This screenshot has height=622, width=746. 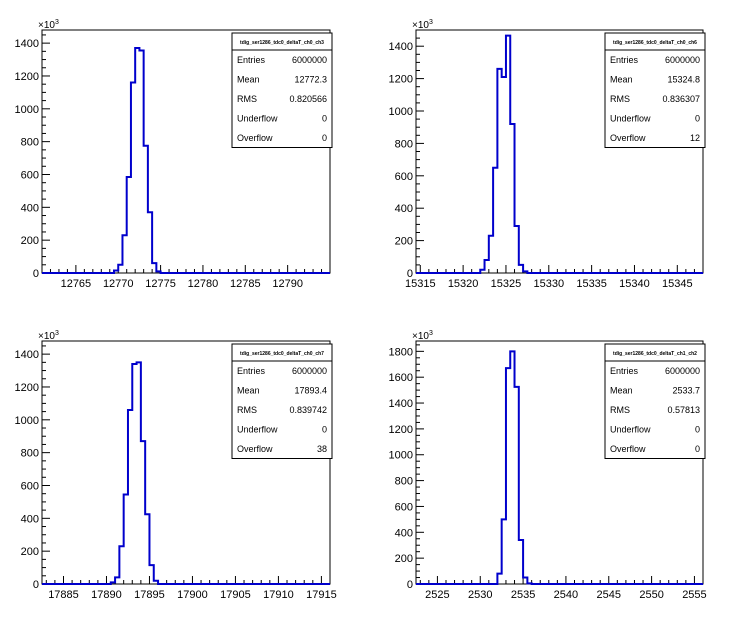 I want to click on stats-value-mean: 17893.4, so click(x=310, y=391).